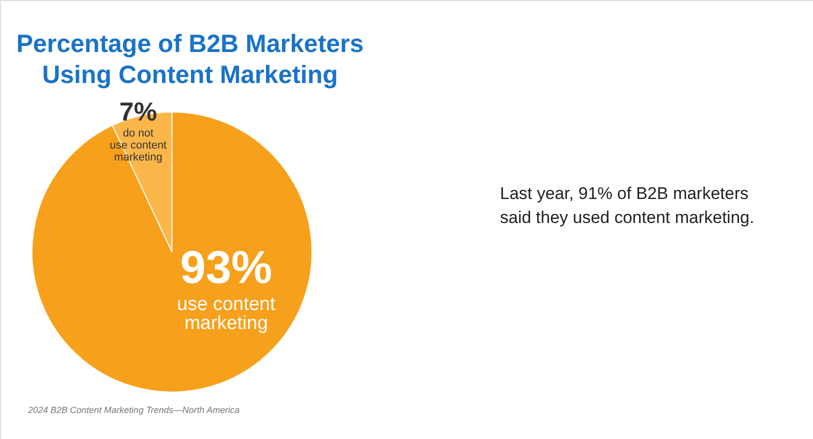  Describe the element at coordinates (627, 205) in the screenshot. I see `text: Last year, 91% of B2B marketers said they used content marketing.` at that location.